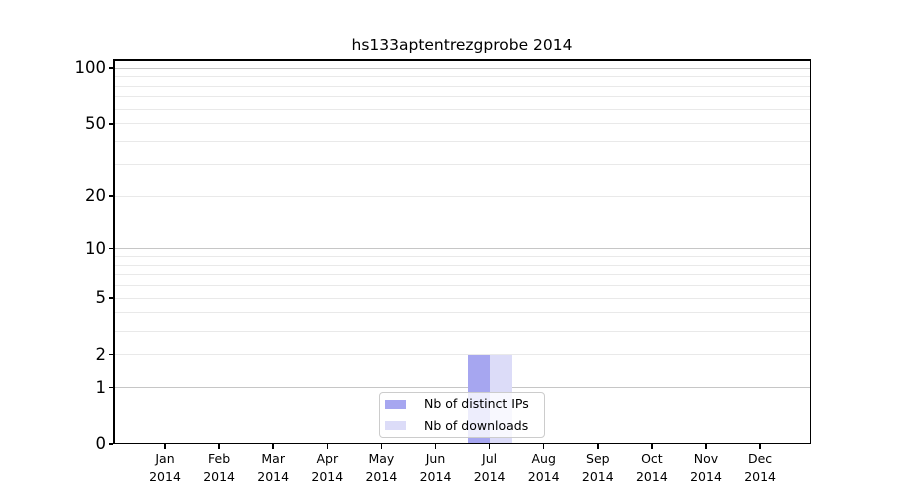 The image size is (900, 500). What do you see at coordinates (219, 467) in the screenshot?
I see `x-tick-label-feb: Feb 2014` at bounding box center [219, 467].